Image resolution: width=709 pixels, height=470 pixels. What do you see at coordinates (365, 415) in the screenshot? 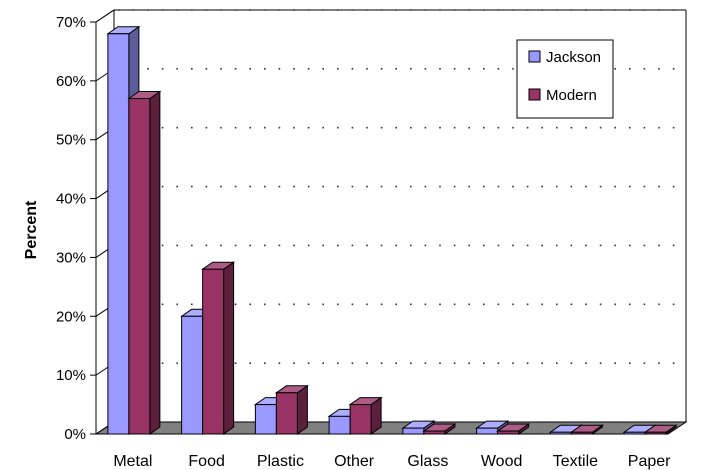
I see `bar-modern-other` at bounding box center [365, 415].